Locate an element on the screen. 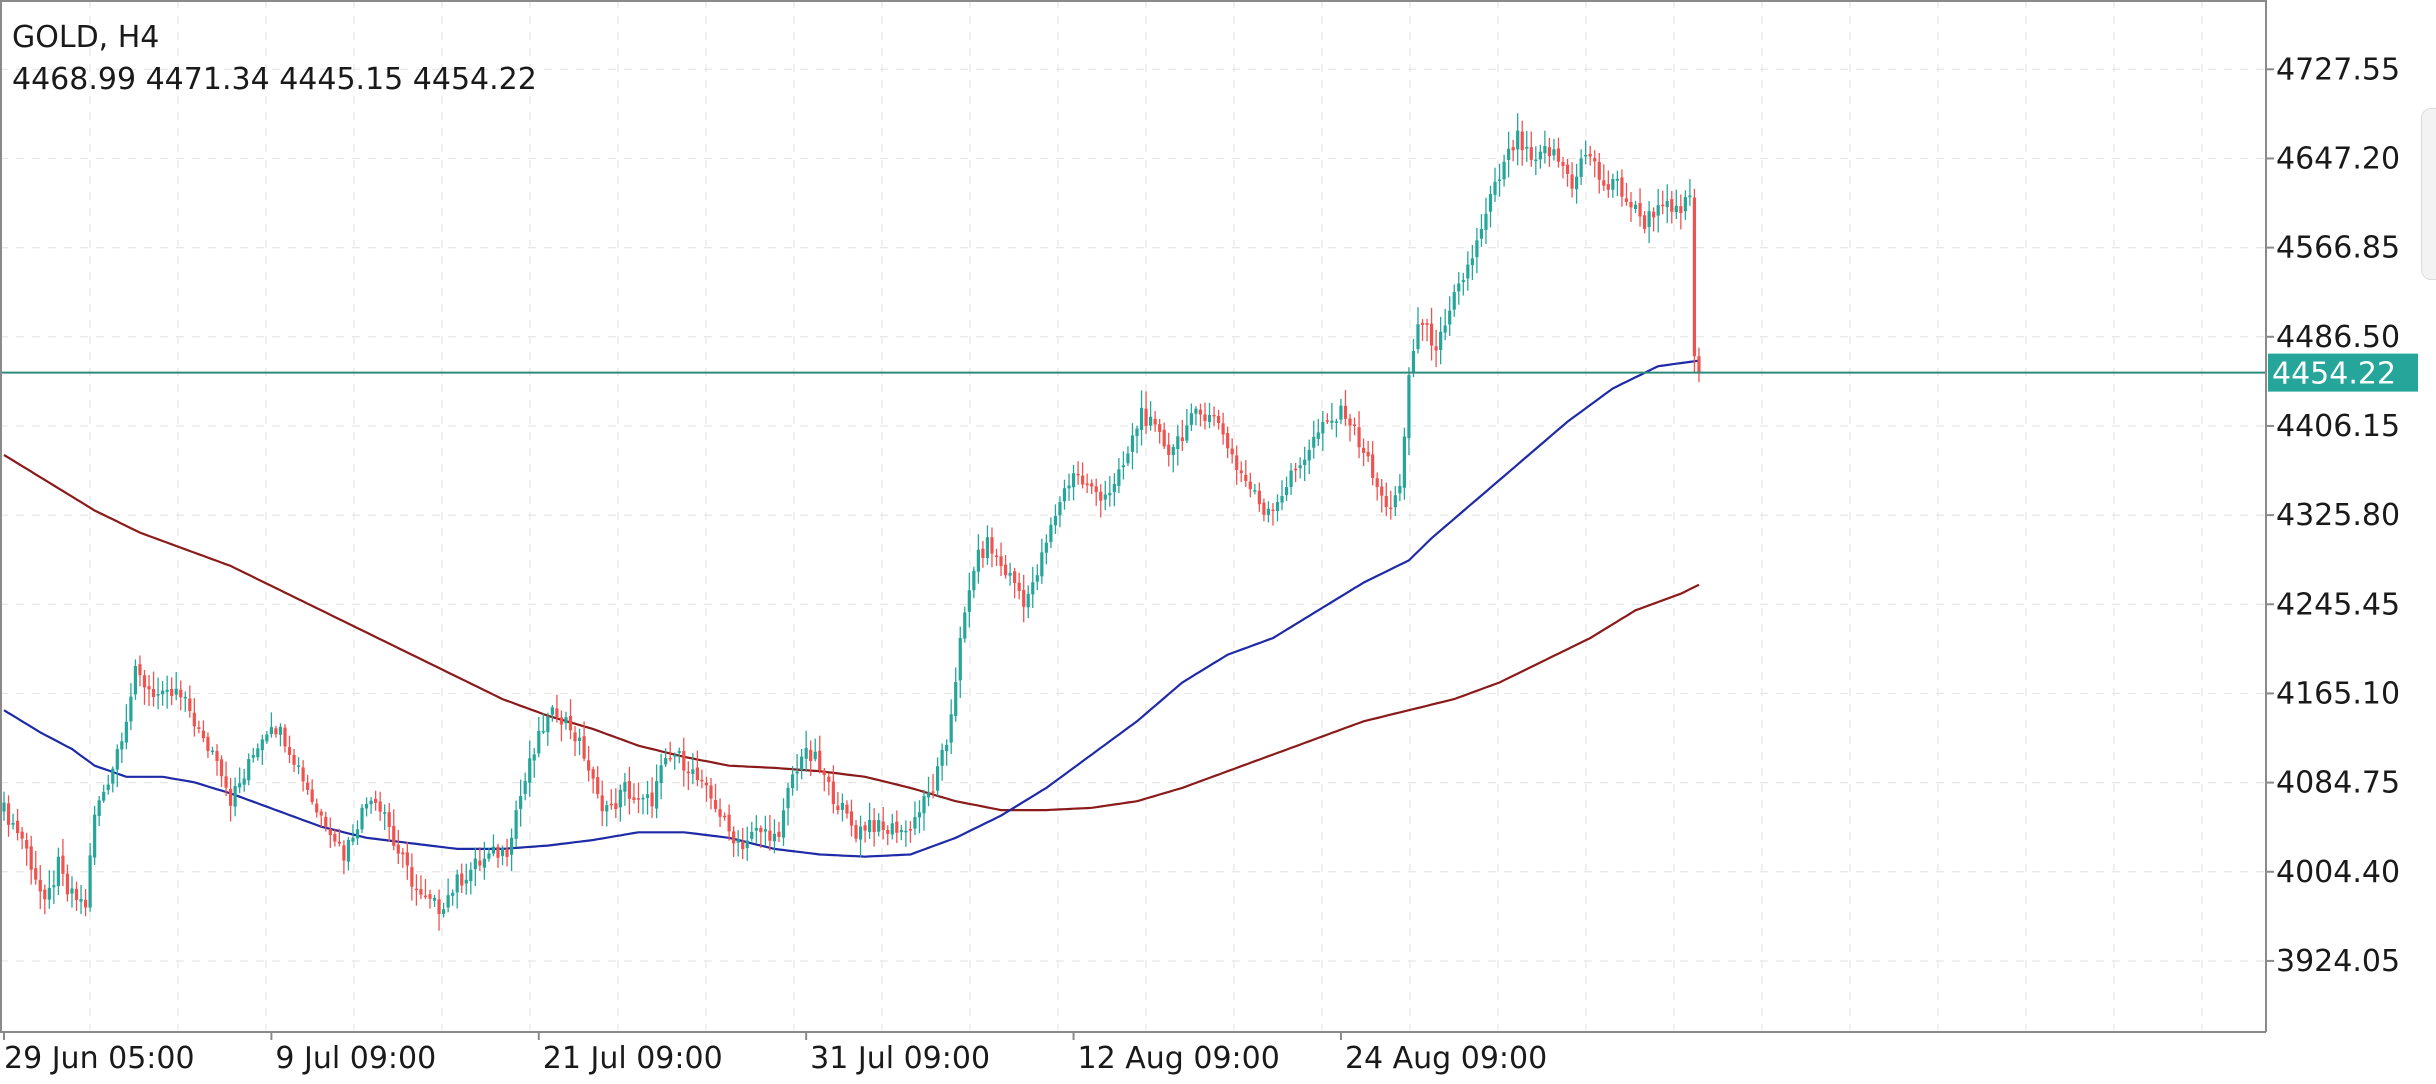  x-axis-tick-label: 24 Aug 09:00 is located at coordinates (1446, 1058).